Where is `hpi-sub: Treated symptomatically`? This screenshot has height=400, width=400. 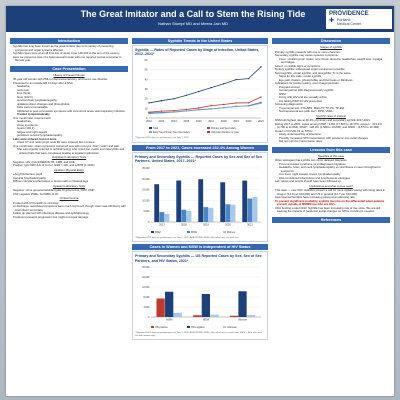
hpi-sub: Treated symptomatically is located at coordinates (33, 114).